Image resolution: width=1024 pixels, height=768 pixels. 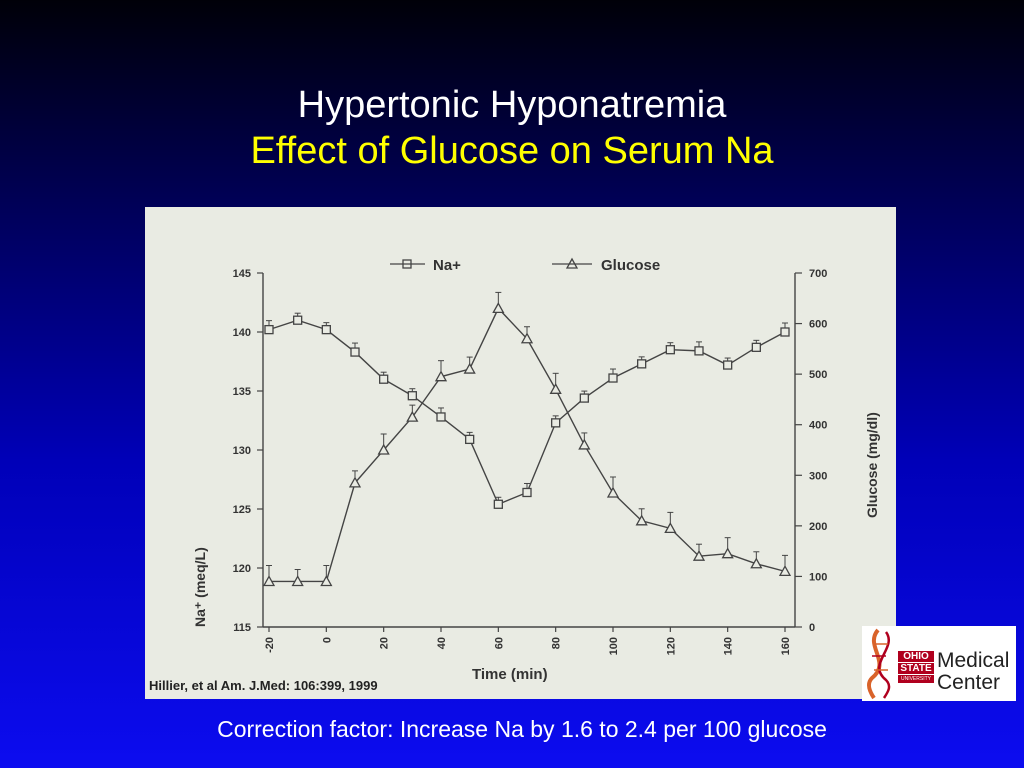 What do you see at coordinates (818, 325) in the screenshot?
I see `y-right-tick-label: 600` at bounding box center [818, 325].